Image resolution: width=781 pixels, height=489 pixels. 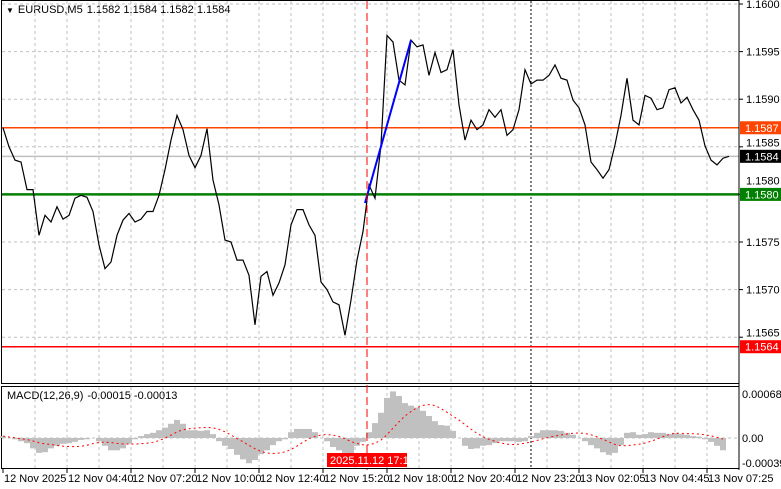 I want to click on macd-y-tick-label: 0.00068, so click(x=761, y=395).